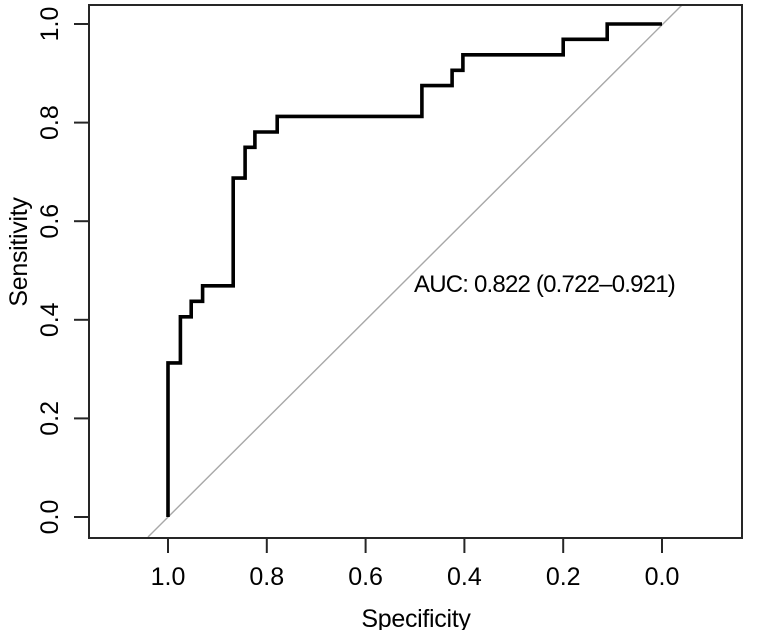 This screenshot has height=635, width=776. I want to click on x-axis-tick-label: 1.0, so click(168, 577).